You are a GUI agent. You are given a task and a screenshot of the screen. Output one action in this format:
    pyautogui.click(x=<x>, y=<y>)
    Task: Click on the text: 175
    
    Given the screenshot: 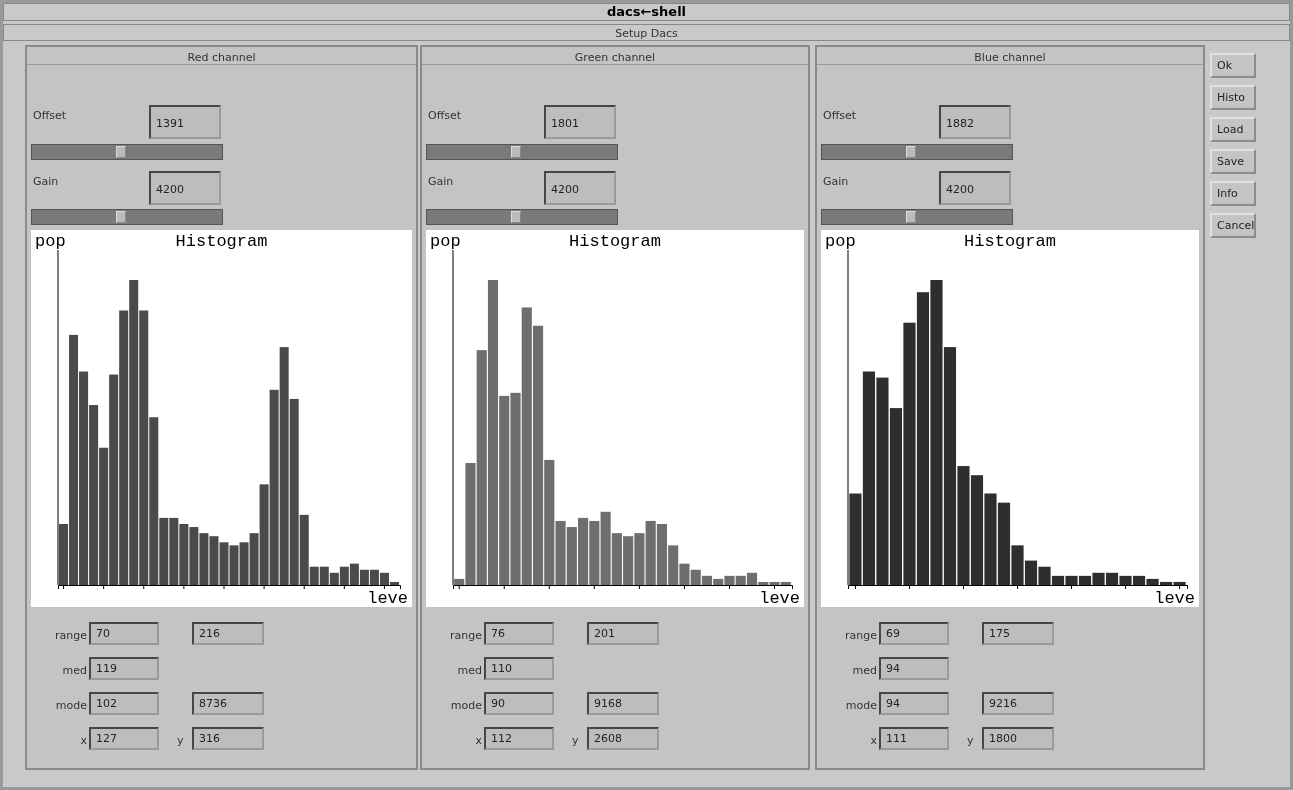 What is the action you would take?
    pyautogui.click(x=1018, y=633)
    